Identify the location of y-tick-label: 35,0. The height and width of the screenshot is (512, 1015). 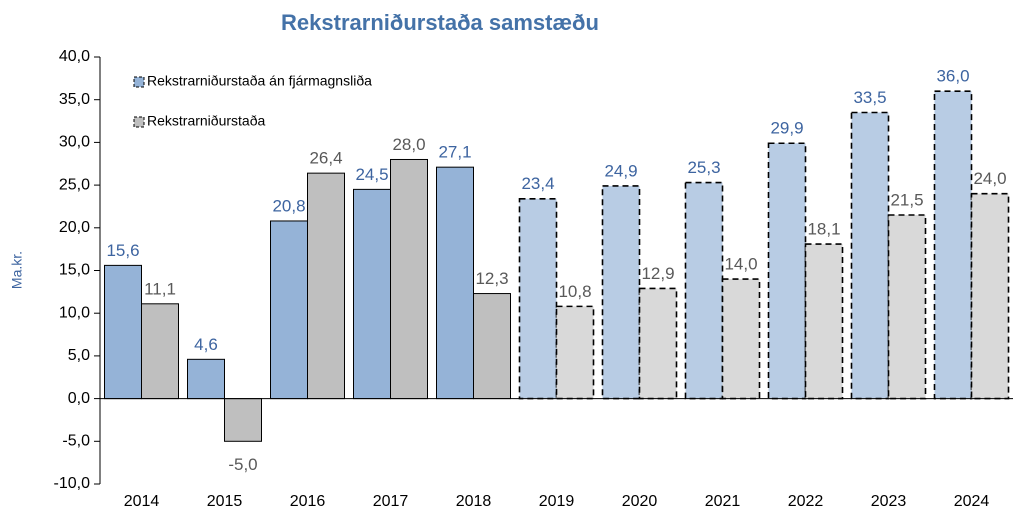
(74, 99).